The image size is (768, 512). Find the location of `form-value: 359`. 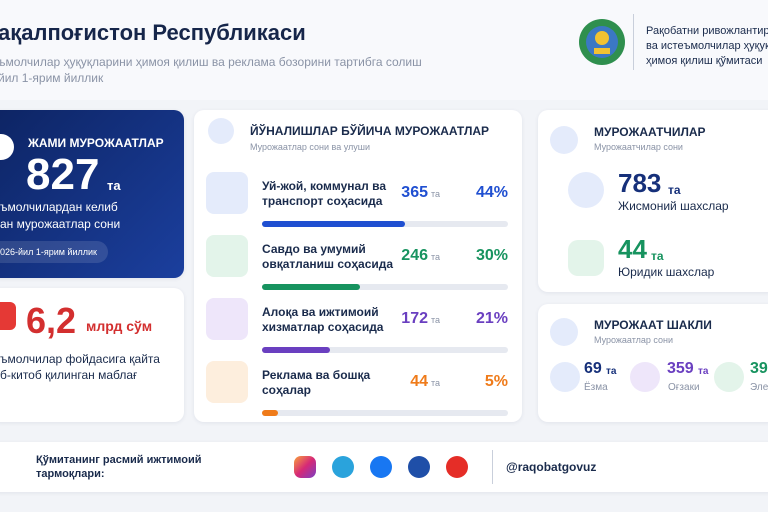

form-value: 359 is located at coordinates (680, 368).